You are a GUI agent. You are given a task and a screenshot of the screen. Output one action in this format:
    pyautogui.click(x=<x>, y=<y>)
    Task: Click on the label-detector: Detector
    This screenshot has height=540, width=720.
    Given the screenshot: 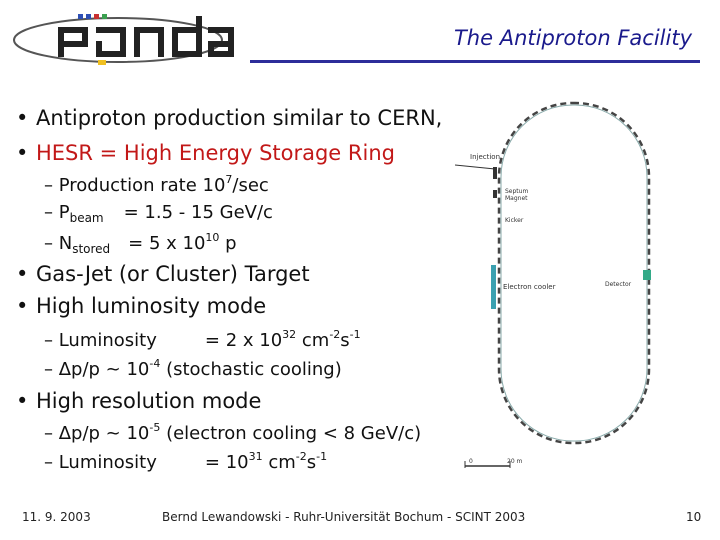 What is the action you would take?
    pyautogui.click(x=618, y=284)
    